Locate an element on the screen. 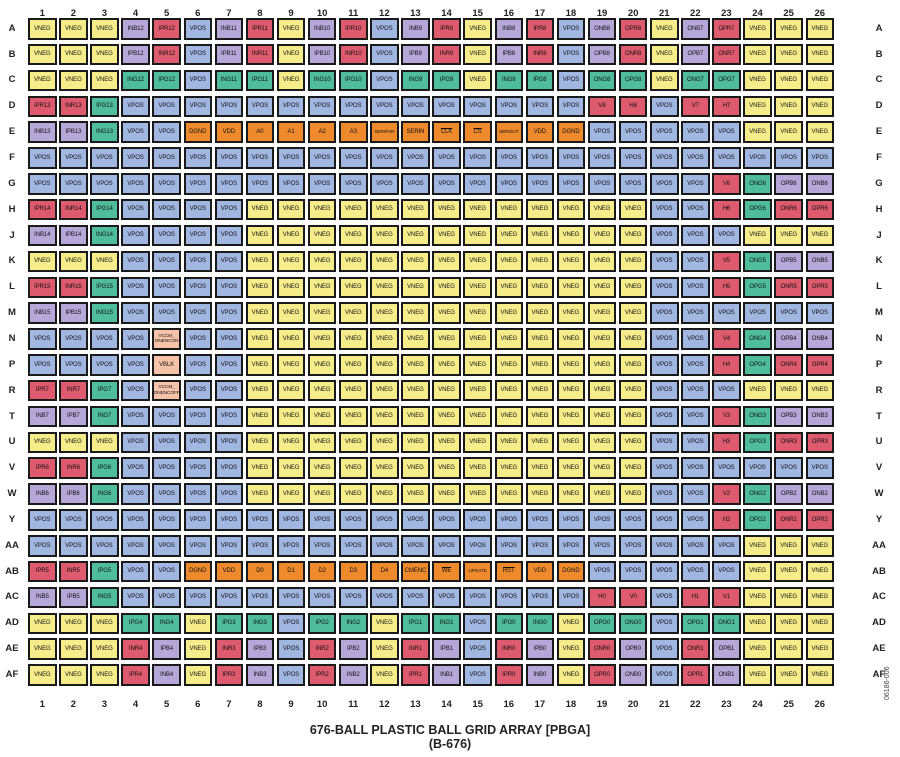  ball-cell: INB0 is located at coordinates (540, 675).